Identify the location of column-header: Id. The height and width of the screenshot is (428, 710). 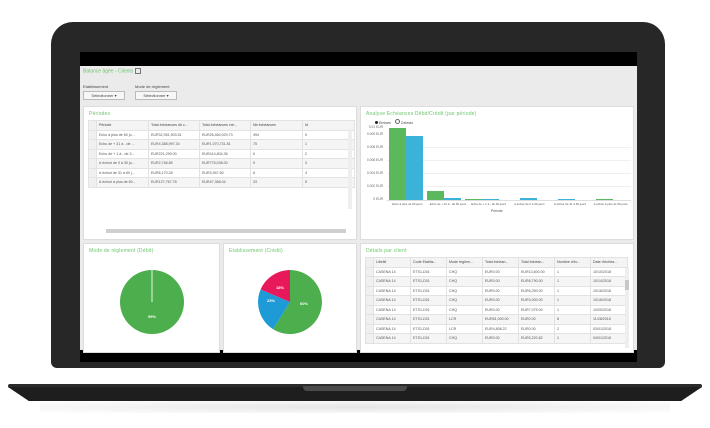
(328, 125).